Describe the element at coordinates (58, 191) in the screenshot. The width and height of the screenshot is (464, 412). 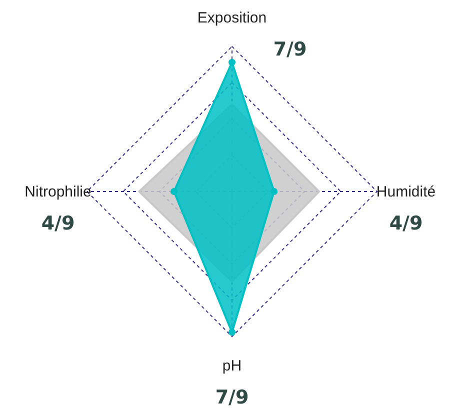
I see `spoke-label: Nitrophilie` at that location.